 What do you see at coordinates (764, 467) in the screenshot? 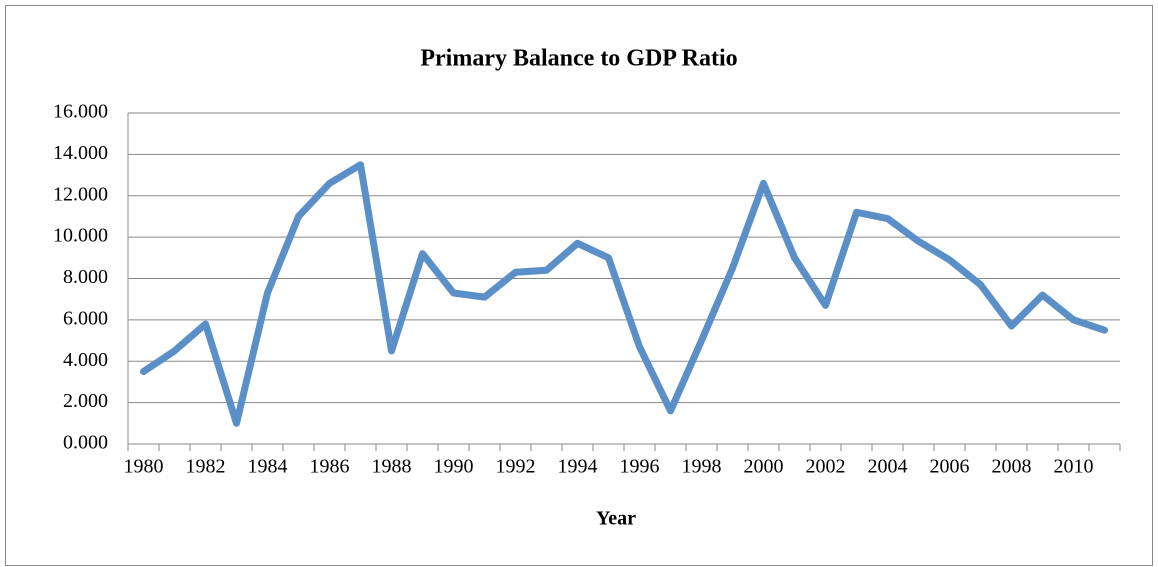
I see `x-tick-label: 2000` at bounding box center [764, 467].